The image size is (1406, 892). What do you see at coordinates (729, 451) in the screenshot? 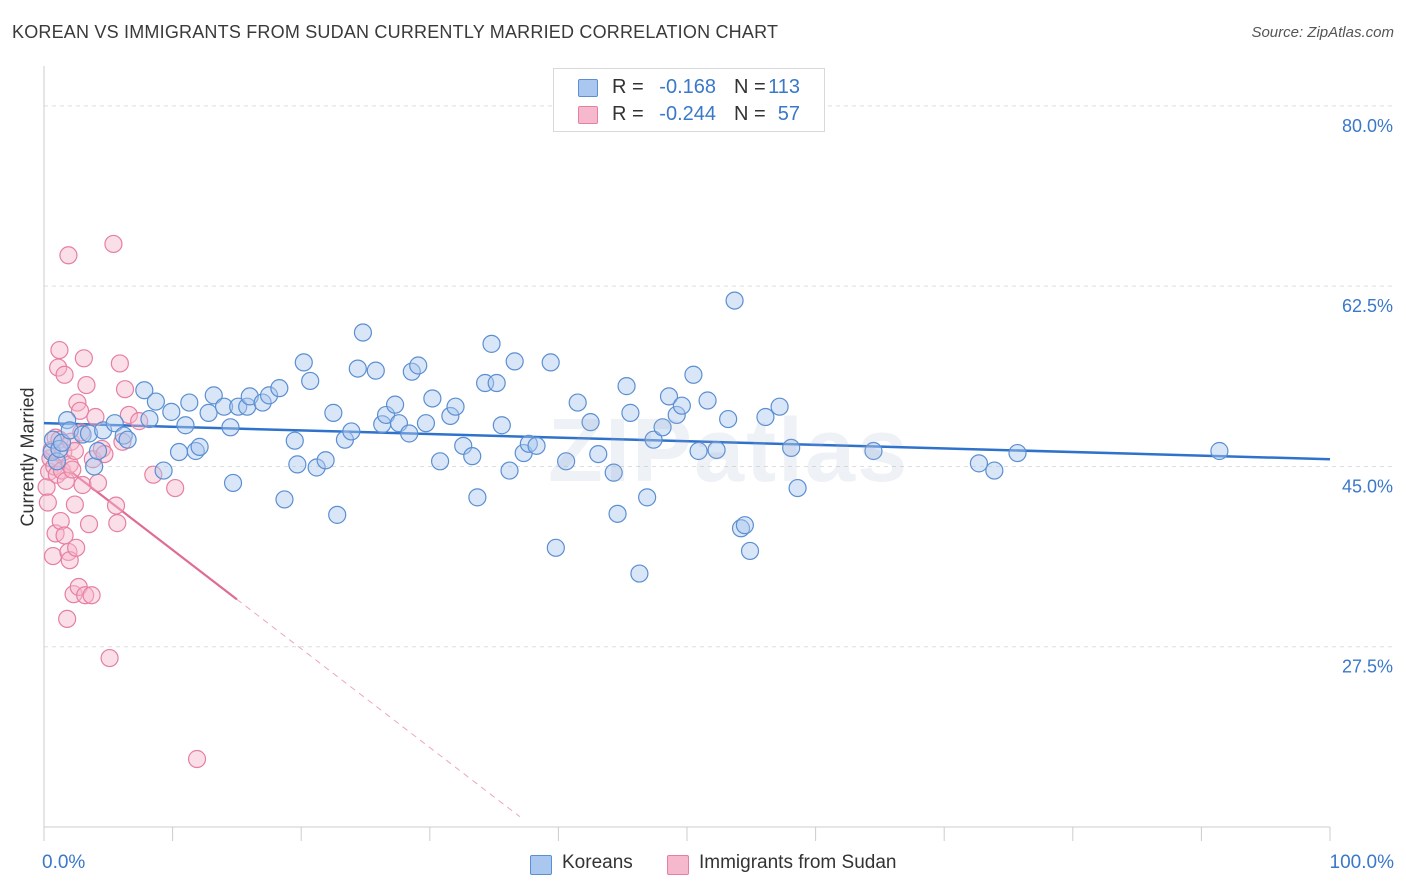
I see `watermark: ZIPatlas` at bounding box center [729, 451].